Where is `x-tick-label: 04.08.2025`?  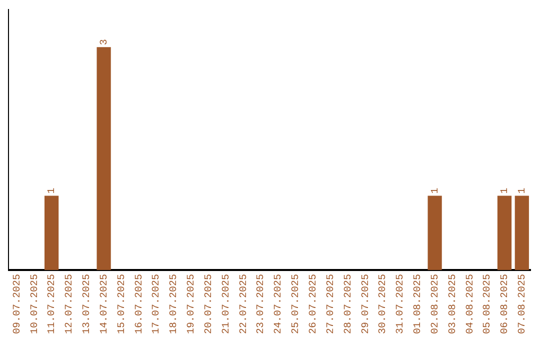
x-tick-label: 04.08.2025 is located at coordinates (470, 304).